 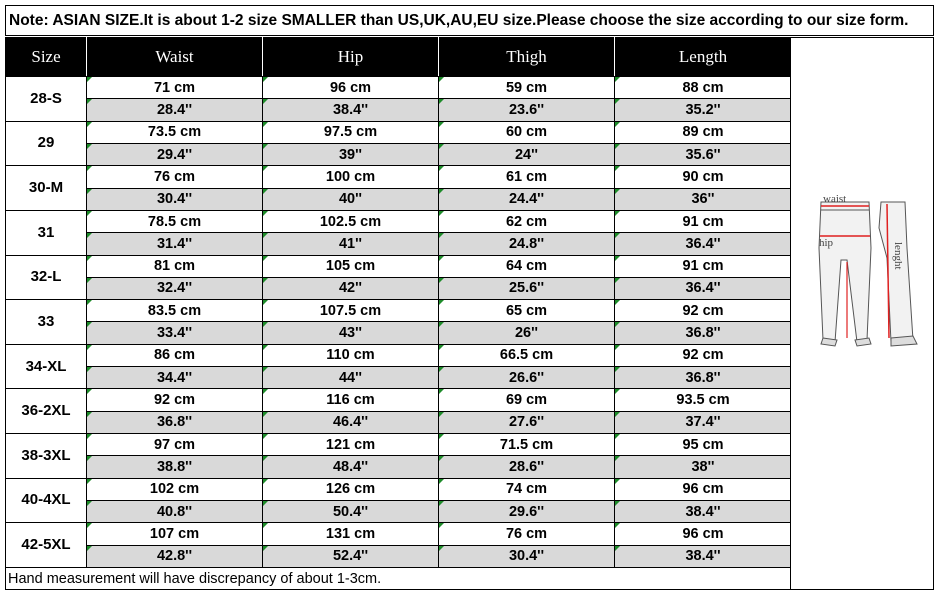 I want to click on inch-value: 50.4'', so click(x=350, y=511).